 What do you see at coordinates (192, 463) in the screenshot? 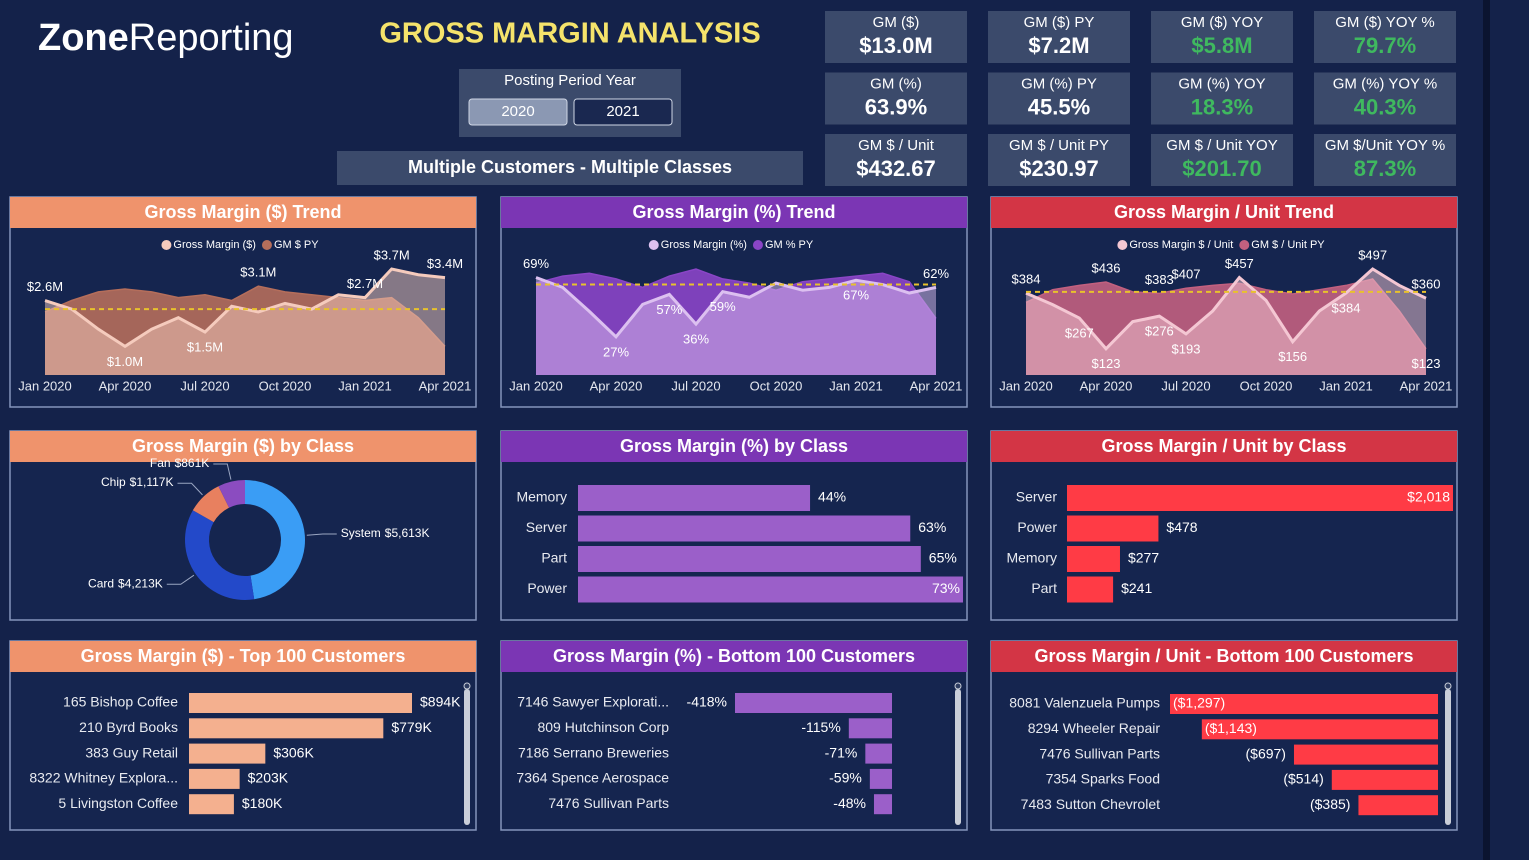
I see `slice-value: $861K` at bounding box center [192, 463].